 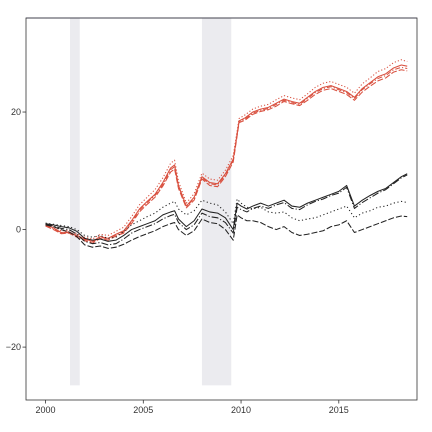 What do you see at coordinates (13, 347) in the screenshot?
I see `y-tick-label: −20` at bounding box center [13, 347].